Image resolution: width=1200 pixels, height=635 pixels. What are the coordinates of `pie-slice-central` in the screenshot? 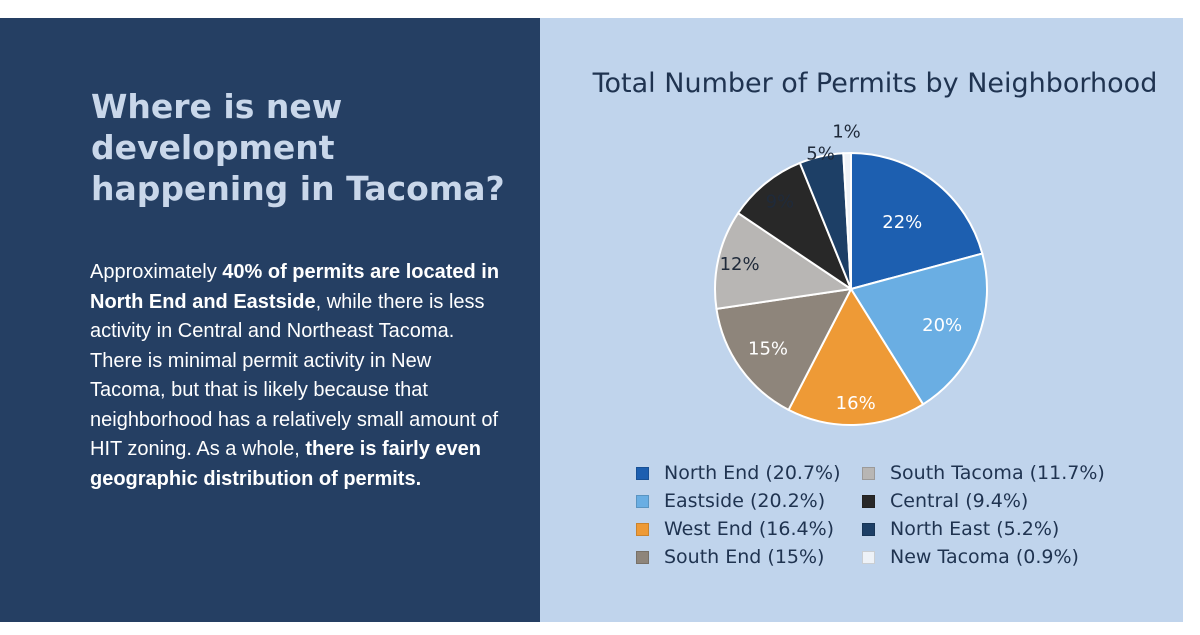 It's located at (795, 226).